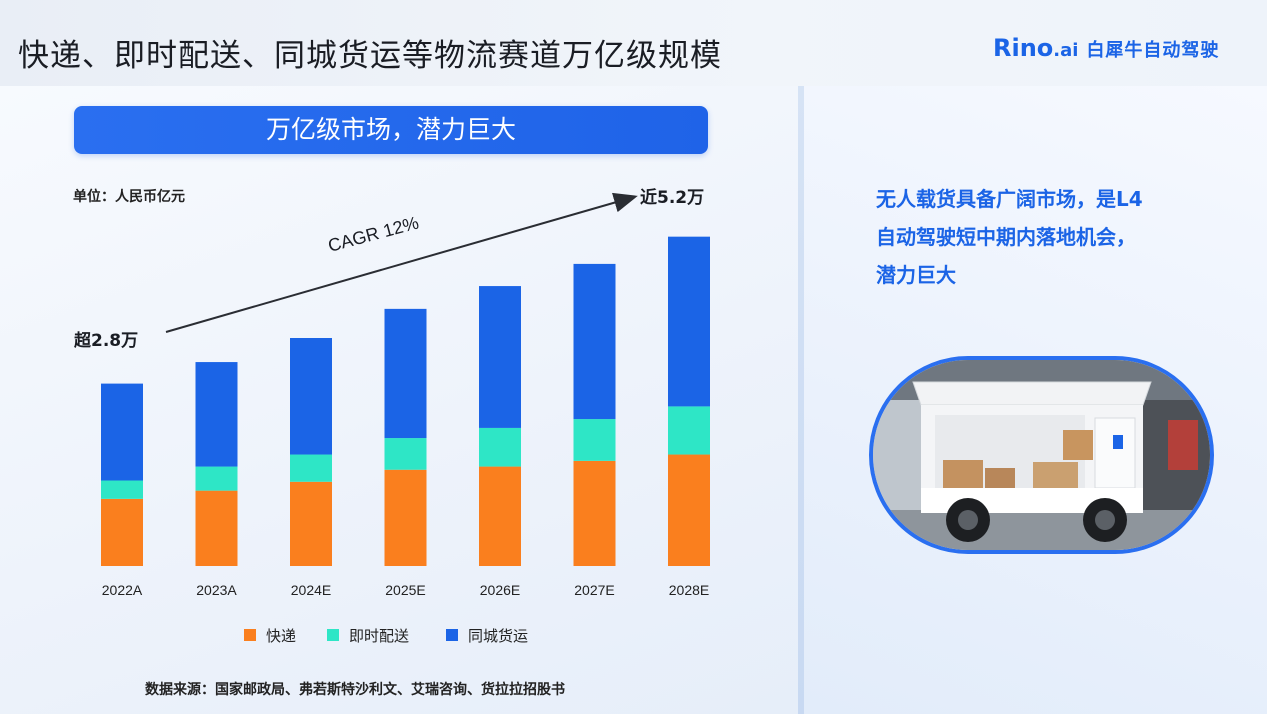 Image resolution: width=1267 pixels, height=714 pixels. I want to click on delivery-vehicle-illustration, so click(1041, 455).